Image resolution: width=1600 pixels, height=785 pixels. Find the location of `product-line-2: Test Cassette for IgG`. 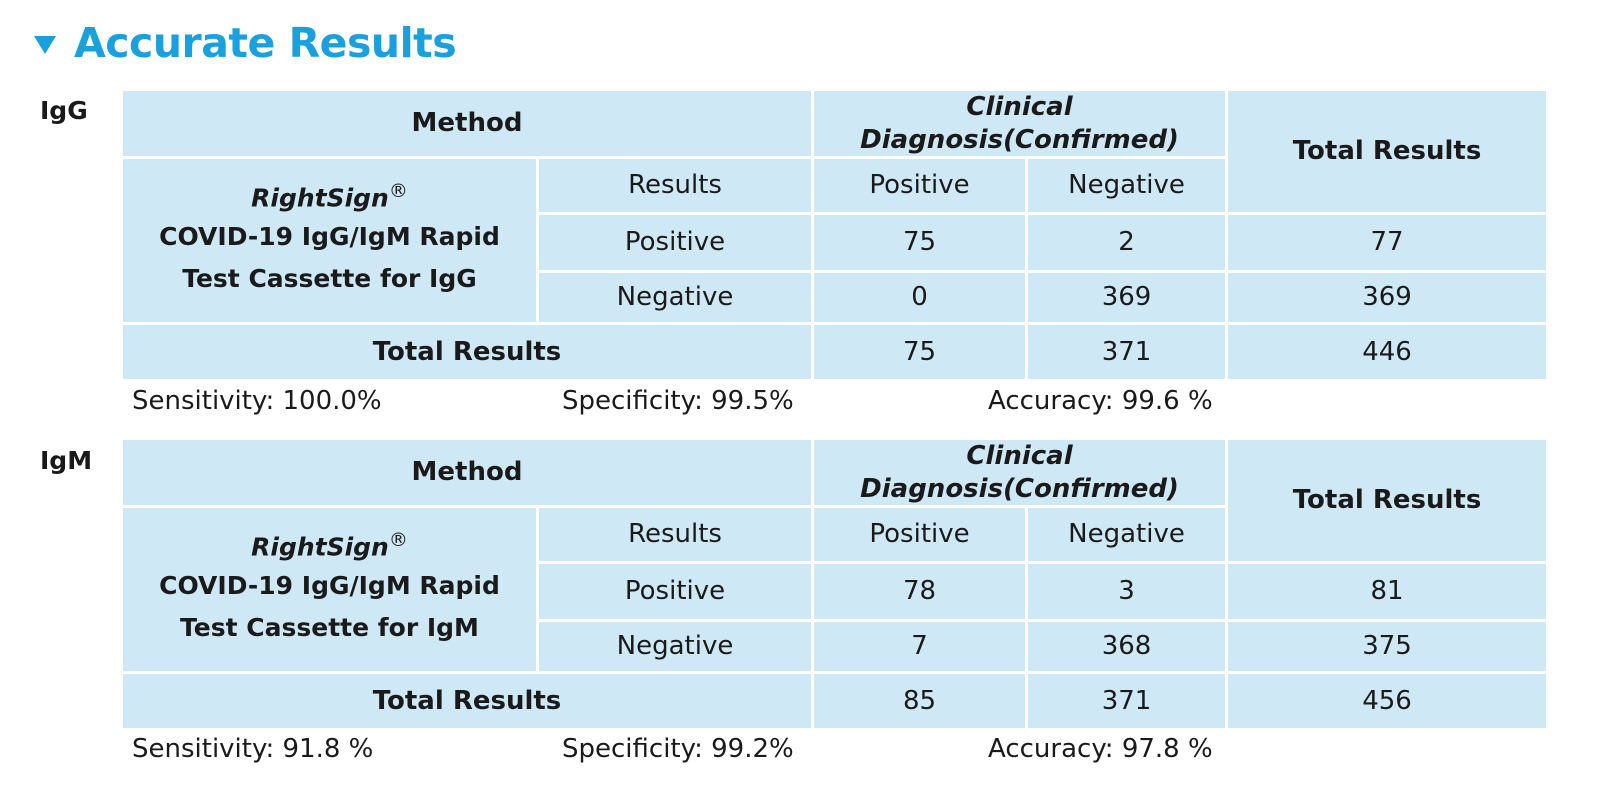

product-line-2: Test Cassette for IgG is located at coordinates (329, 279).